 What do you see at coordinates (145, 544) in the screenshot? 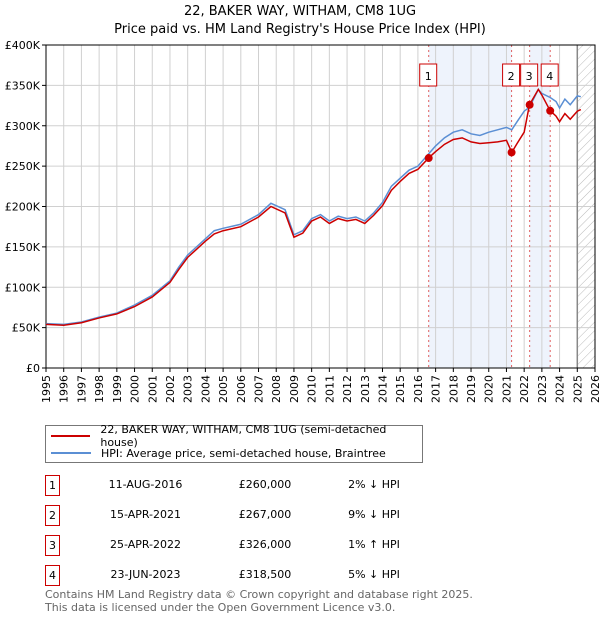
I see `date: 25-APR-2022` at bounding box center [145, 544].